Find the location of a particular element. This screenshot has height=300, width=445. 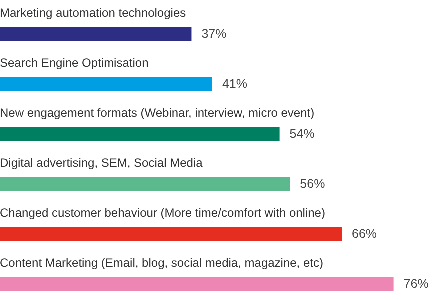

data-label: 37% is located at coordinates (214, 34).